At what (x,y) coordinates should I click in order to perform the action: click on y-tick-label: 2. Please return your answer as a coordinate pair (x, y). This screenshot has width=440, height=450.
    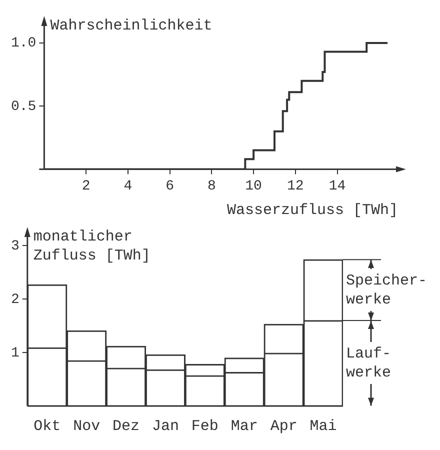
    Looking at the image, I should click on (15, 300).